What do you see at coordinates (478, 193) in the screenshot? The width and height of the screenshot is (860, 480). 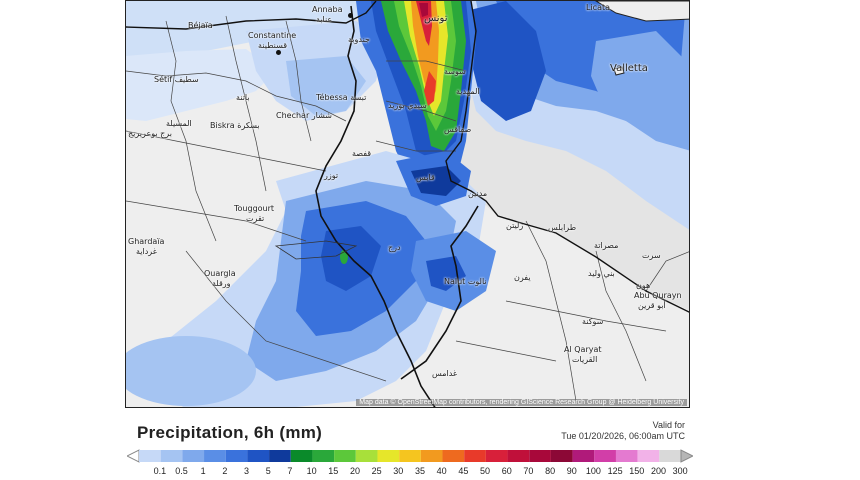 I see `label-medenine: مدنين` at bounding box center [478, 193].